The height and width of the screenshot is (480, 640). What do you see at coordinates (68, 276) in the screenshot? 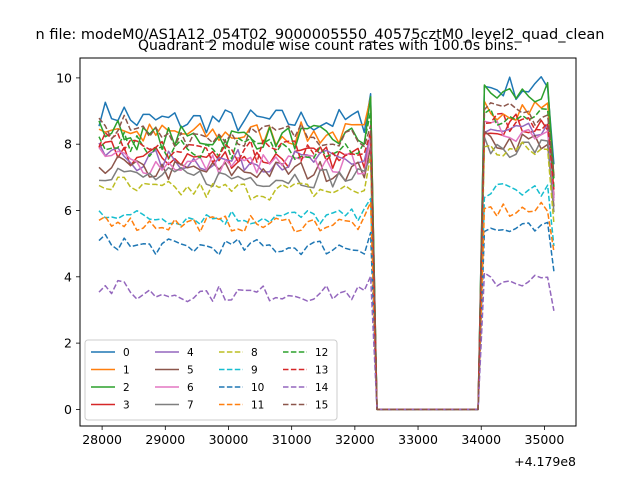
I see `y-tick-label: 4` at bounding box center [68, 276].